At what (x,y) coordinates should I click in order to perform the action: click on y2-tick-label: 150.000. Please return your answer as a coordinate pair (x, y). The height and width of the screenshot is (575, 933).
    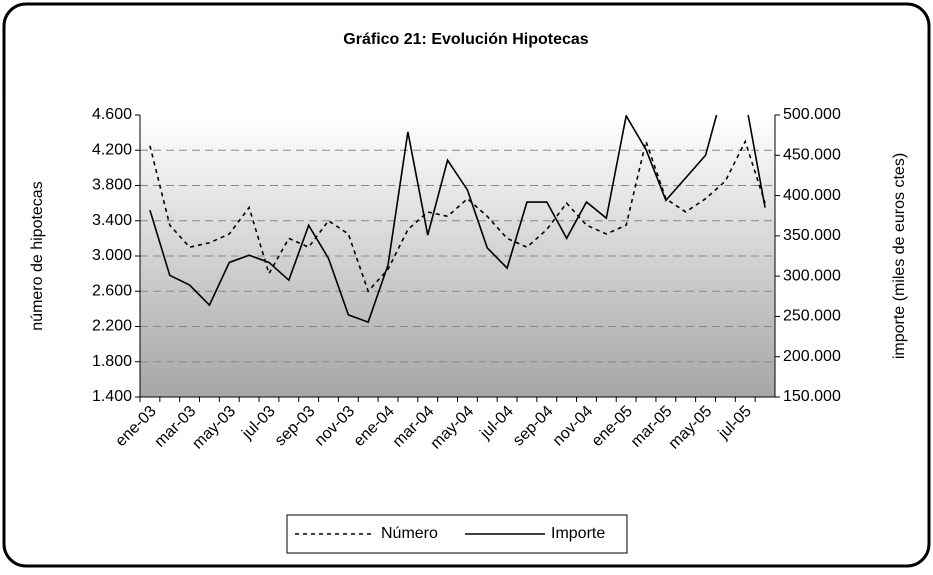
    Looking at the image, I should click on (812, 396).